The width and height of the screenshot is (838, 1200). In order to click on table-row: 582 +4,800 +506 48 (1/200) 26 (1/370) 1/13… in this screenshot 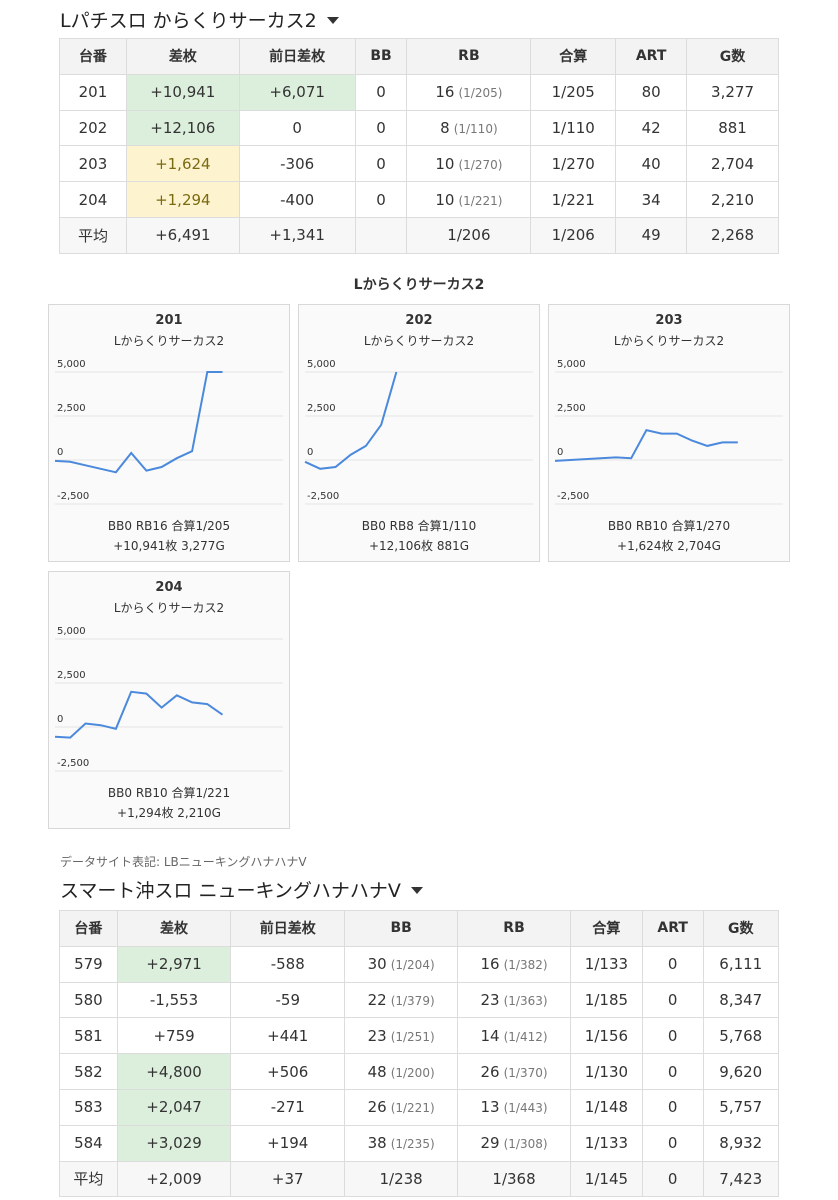, I will do `click(419, 1071)`.